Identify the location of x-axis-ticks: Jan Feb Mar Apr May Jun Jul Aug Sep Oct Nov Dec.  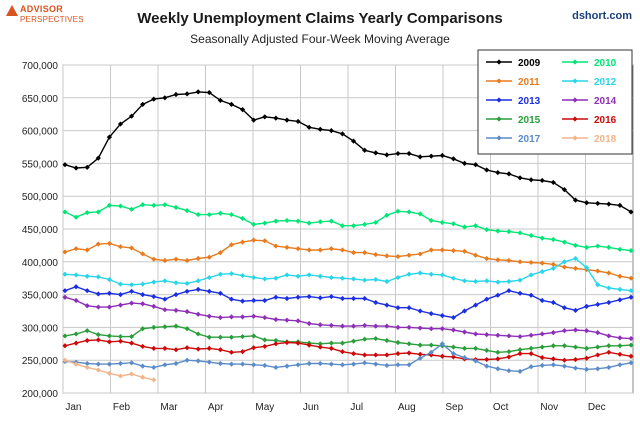
(335, 407).